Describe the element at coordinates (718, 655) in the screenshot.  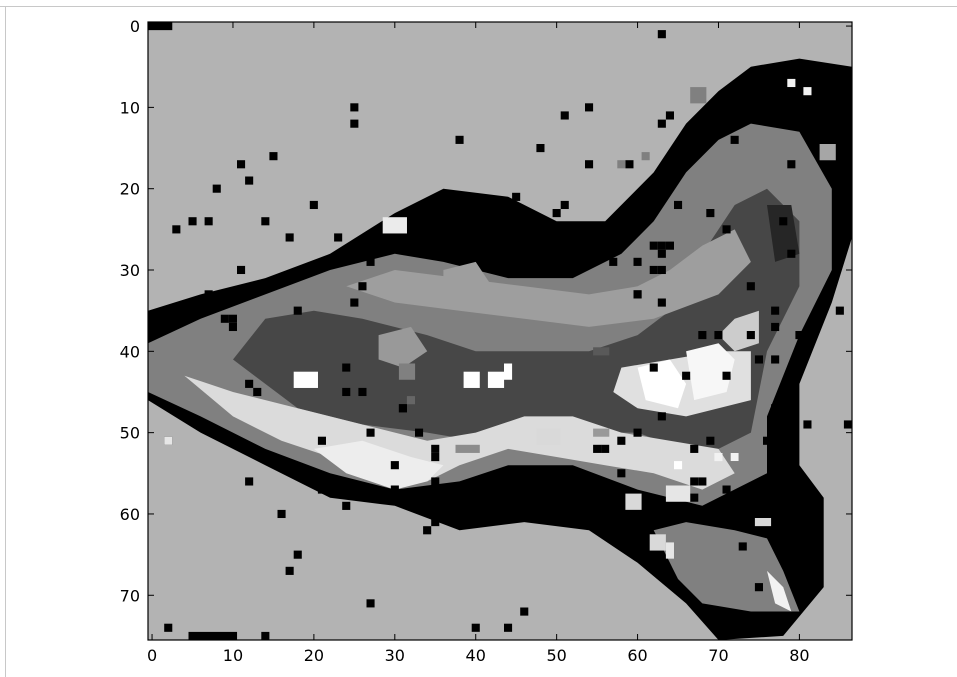
I see `x-tick-label: 70` at that location.